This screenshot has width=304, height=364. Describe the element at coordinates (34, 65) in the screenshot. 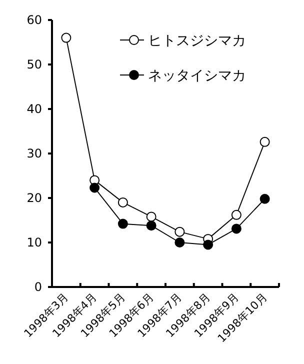

I see `y-tick-label: 50` at that location.